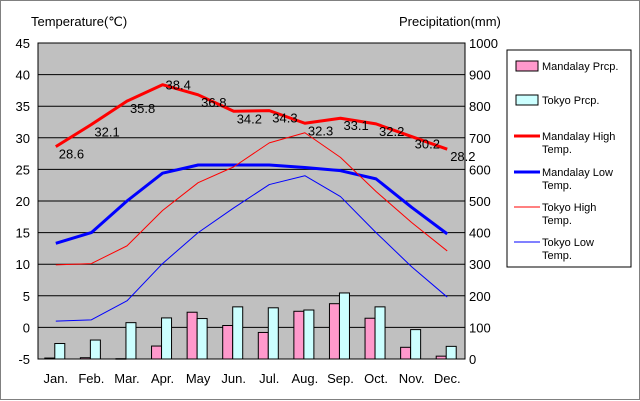 Image resolution: width=640 pixels, height=401 pixels. I want to click on left-tick-label: 0, so click(26, 327).